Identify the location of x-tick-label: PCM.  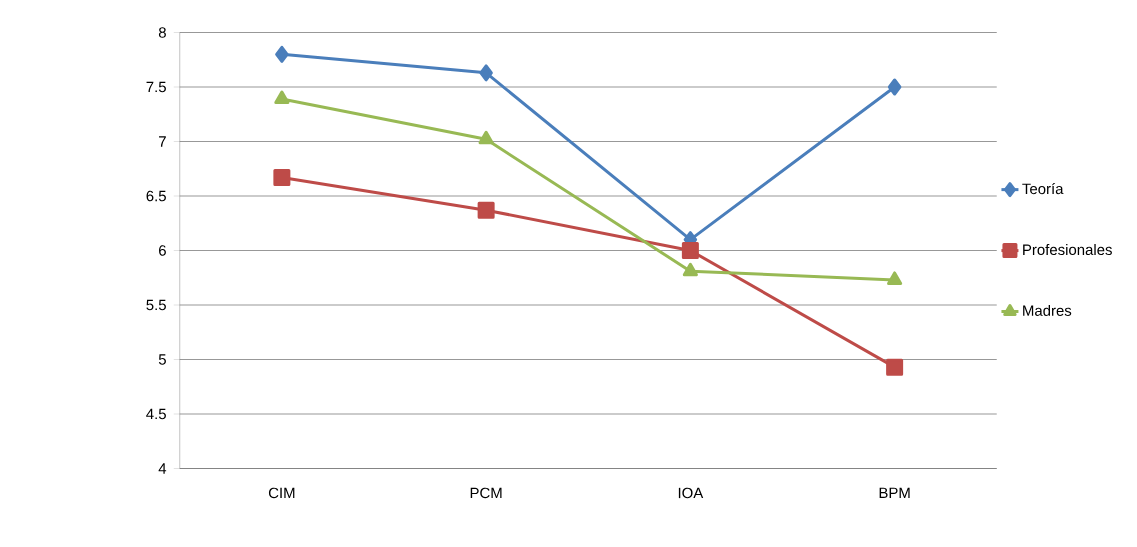
(486, 493).